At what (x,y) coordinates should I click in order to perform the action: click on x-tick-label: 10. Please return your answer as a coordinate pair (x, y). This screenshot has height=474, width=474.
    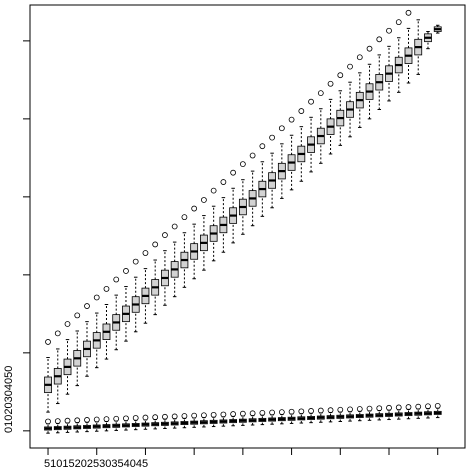
    Looking at the image, I should click on (56, 464).